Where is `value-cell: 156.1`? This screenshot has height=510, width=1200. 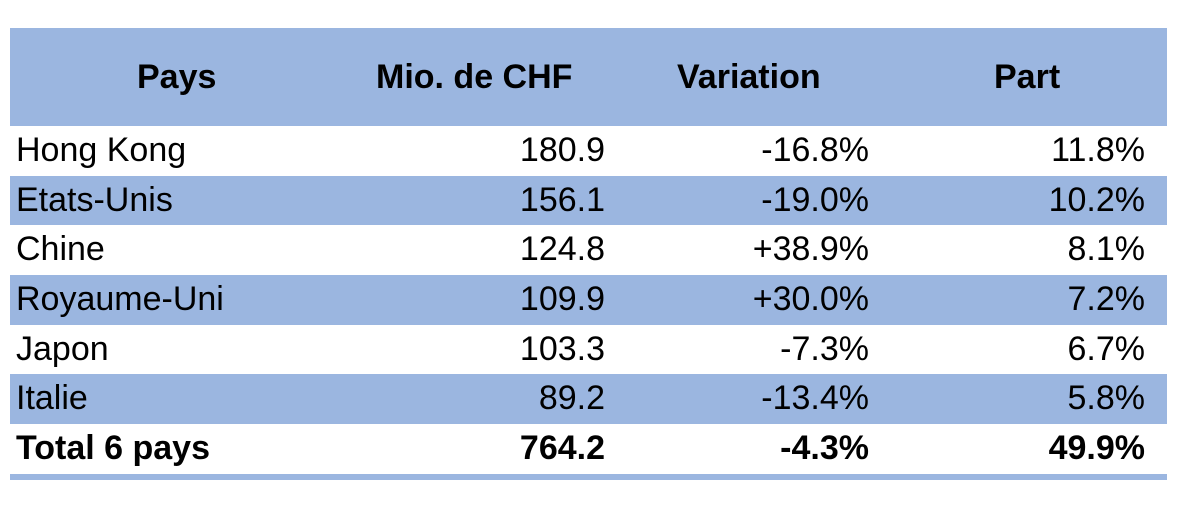
value-cell: 156.1 is located at coordinates (562, 199).